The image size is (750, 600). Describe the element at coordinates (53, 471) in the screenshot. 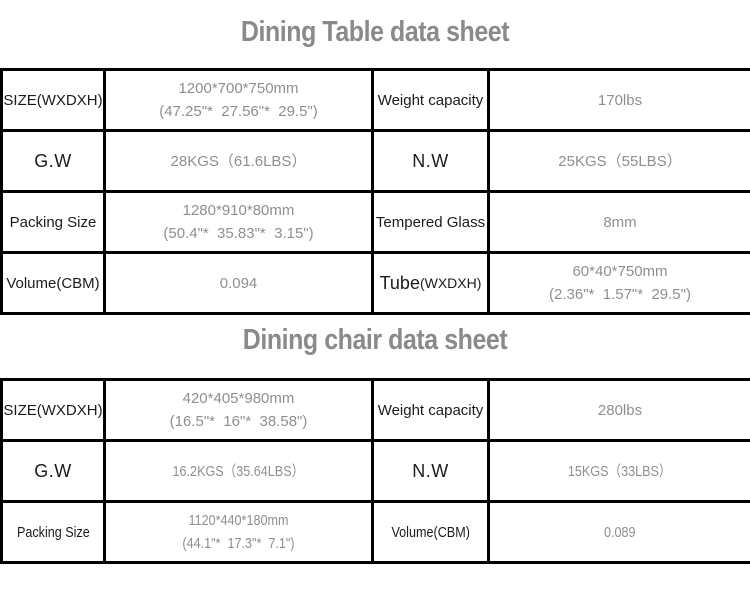

I see `chair-gross-weight-label: G.W` at that location.